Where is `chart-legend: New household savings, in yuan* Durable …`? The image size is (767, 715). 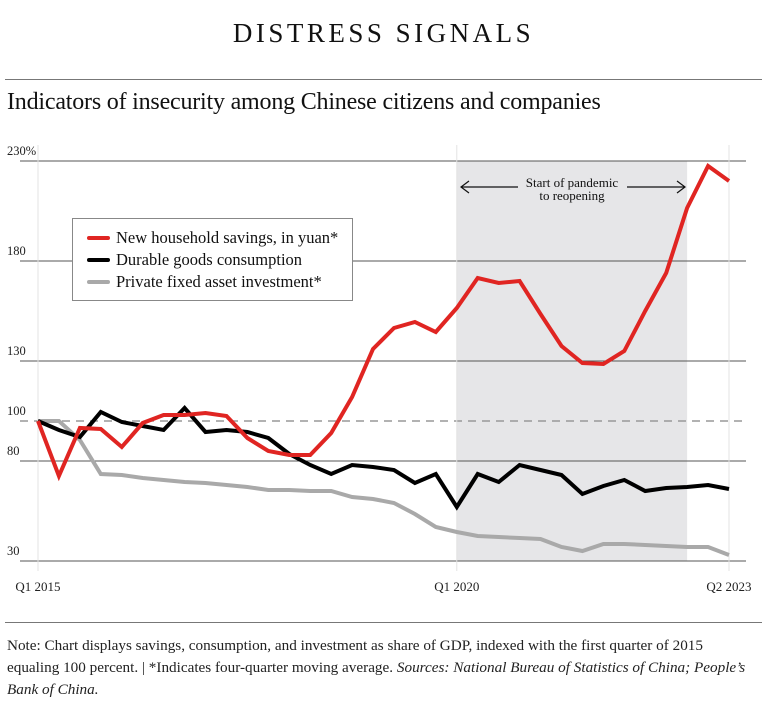
chart-legend: New household savings, in yuan* Durable … is located at coordinates (212, 259).